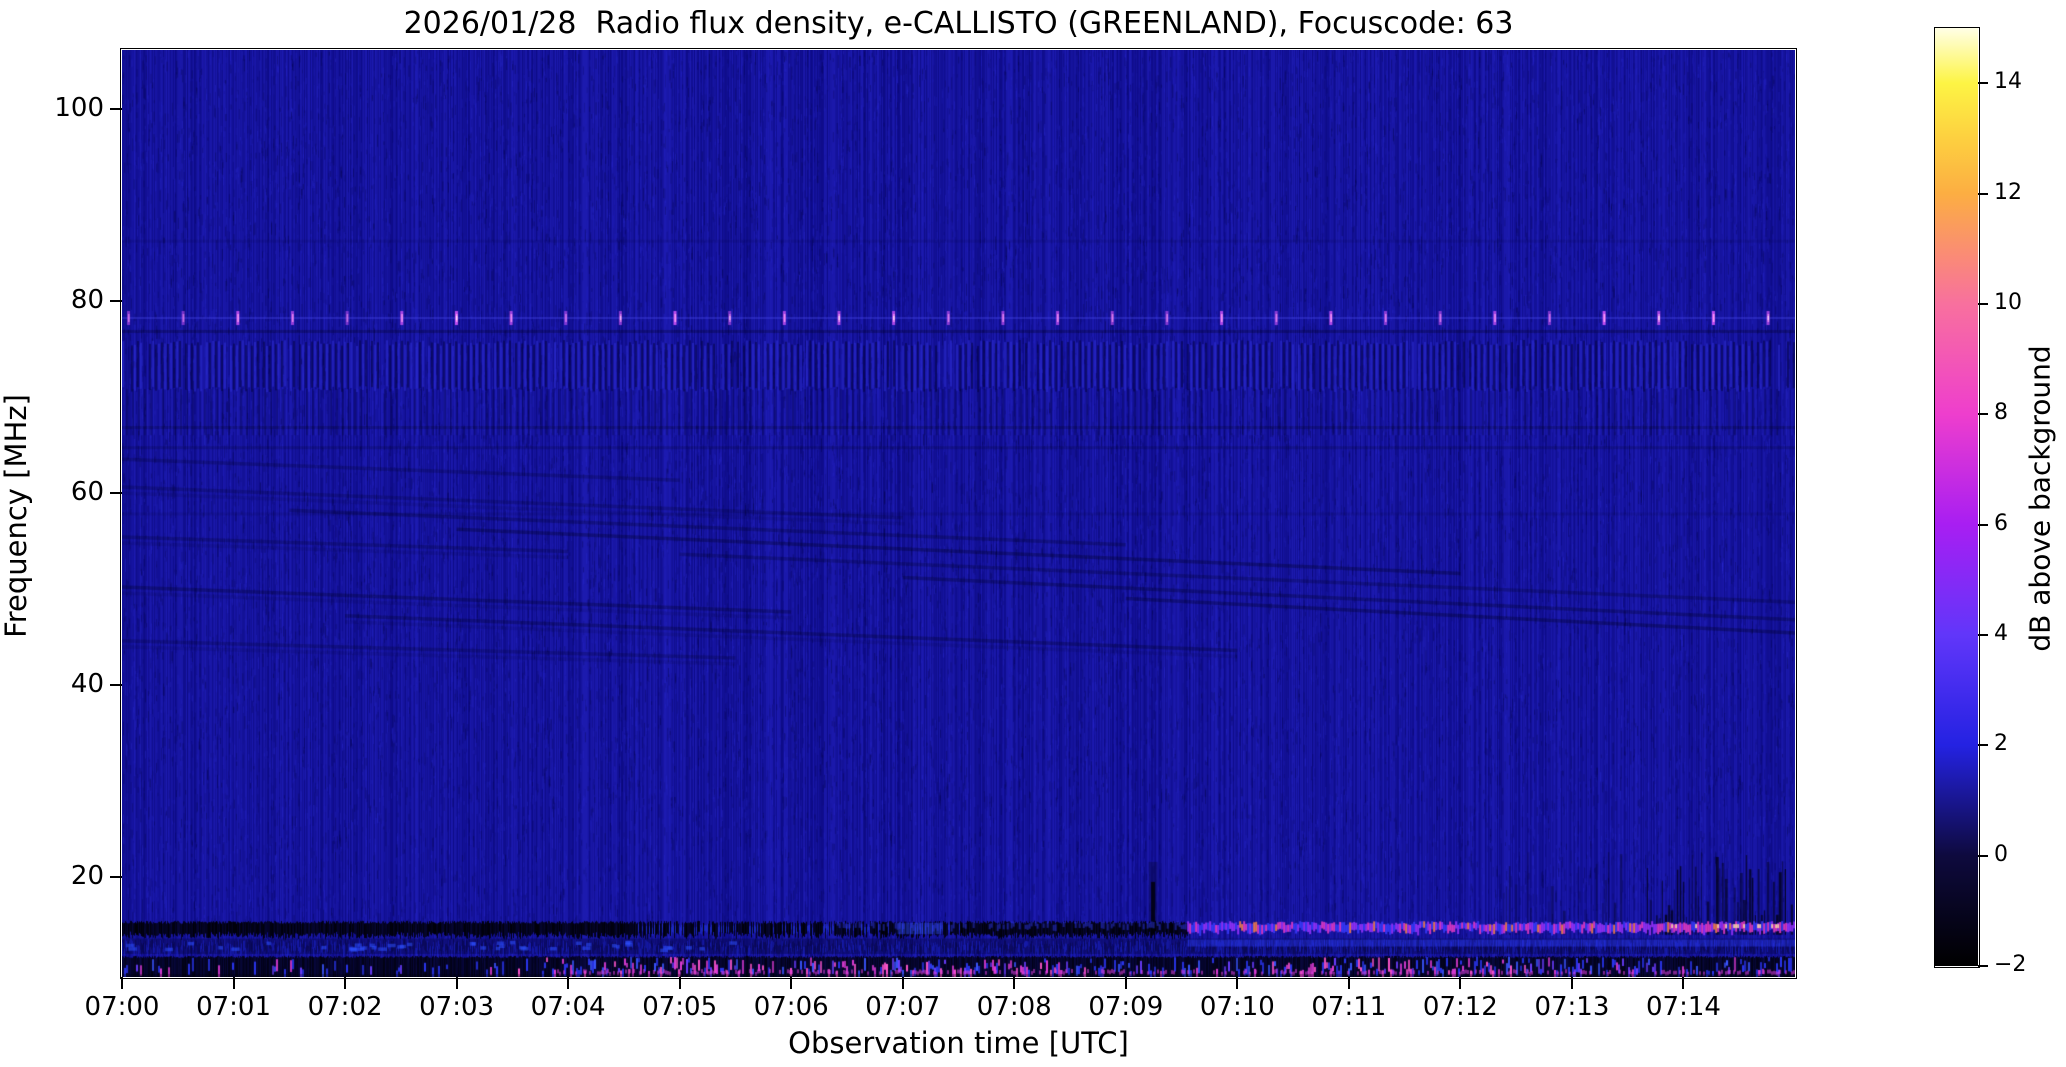  Describe the element at coordinates (791, 1007) in the screenshot. I see `x-tick-label: 07:06` at that location.